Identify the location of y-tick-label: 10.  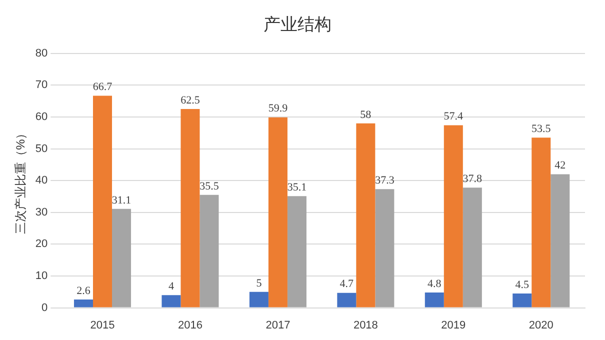
(41, 276).